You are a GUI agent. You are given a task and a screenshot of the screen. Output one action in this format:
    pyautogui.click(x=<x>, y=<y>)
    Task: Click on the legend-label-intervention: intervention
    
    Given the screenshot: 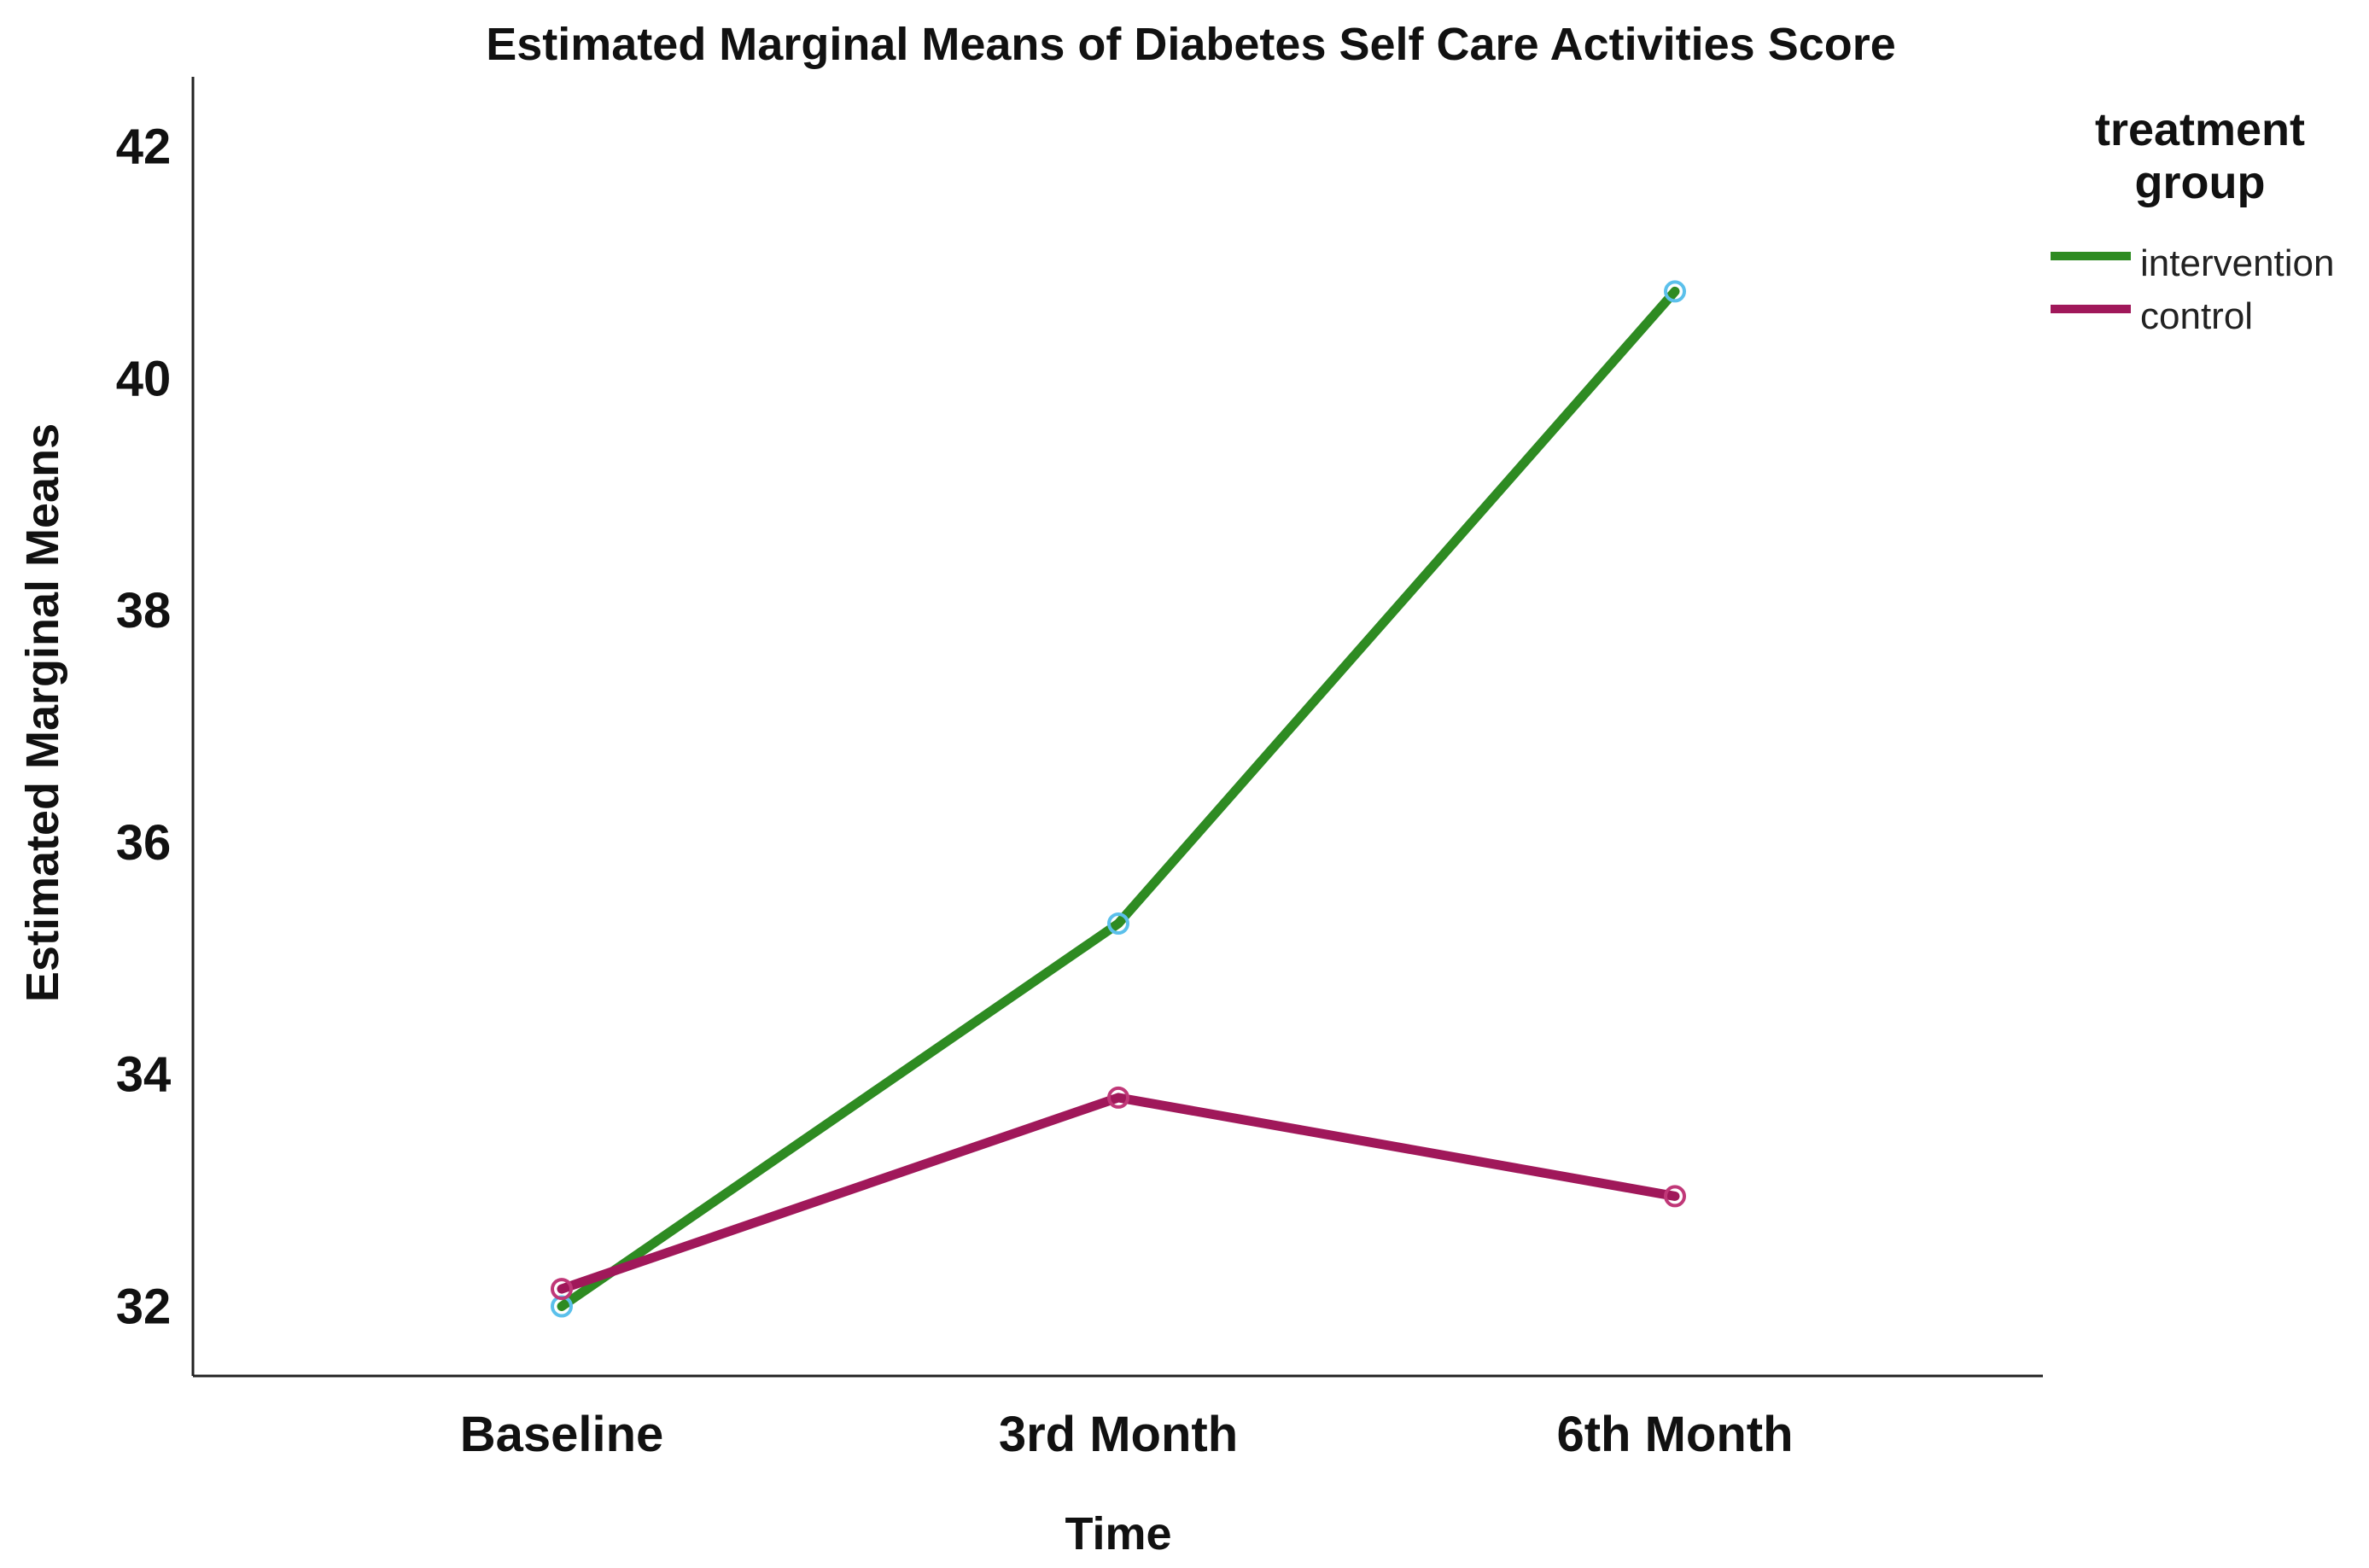 What is the action you would take?
    pyautogui.click(x=2237, y=263)
    